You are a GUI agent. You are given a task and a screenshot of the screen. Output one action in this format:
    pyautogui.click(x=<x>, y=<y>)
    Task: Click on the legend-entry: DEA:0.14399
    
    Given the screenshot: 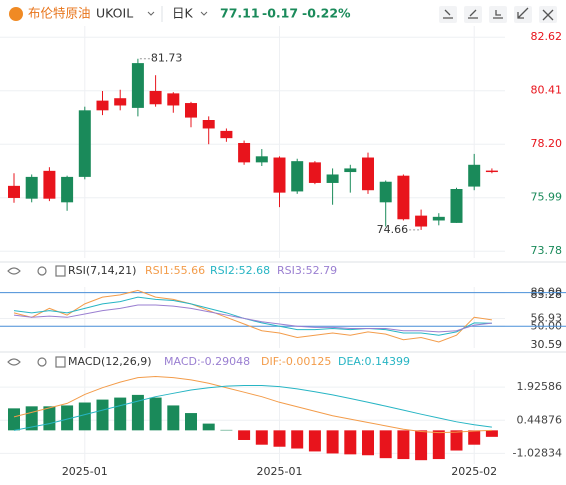 What is the action you would take?
    pyautogui.click(x=374, y=361)
    